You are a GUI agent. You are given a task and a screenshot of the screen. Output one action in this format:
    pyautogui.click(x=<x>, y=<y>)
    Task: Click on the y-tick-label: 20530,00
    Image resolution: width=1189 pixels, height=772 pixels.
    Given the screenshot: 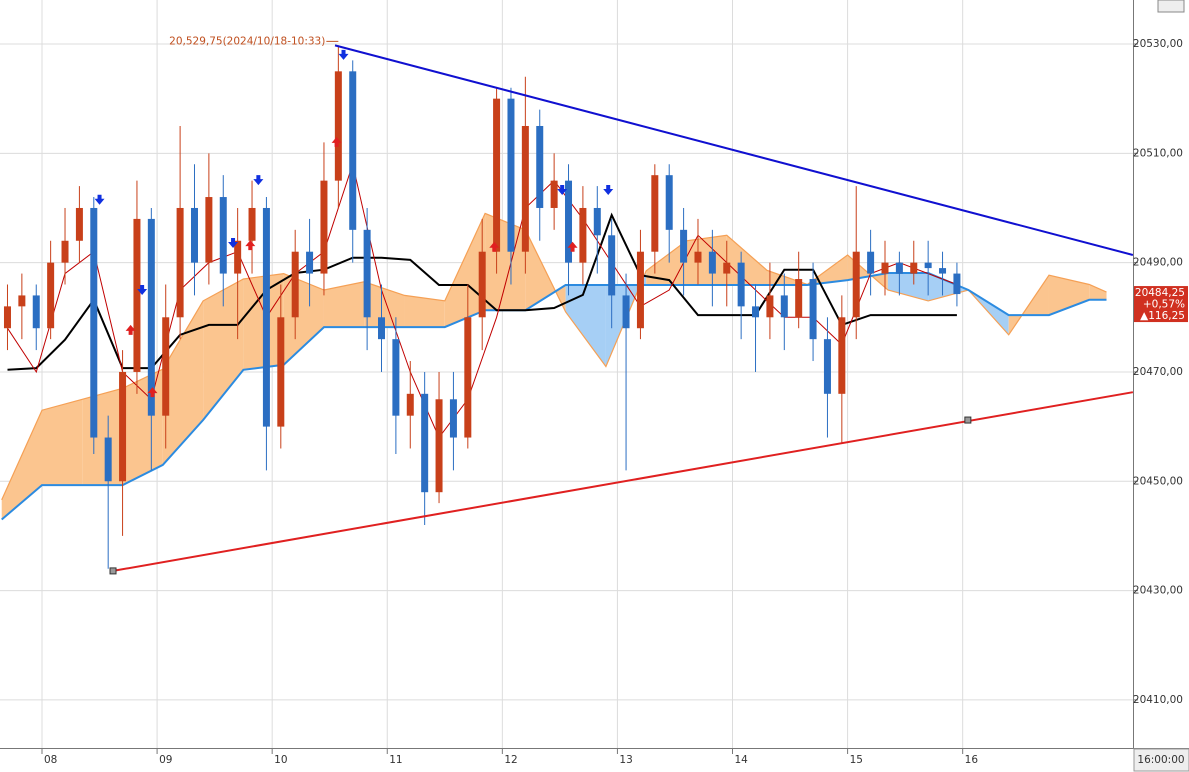 What is the action you would take?
    pyautogui.click(x=1158, y=44)
    